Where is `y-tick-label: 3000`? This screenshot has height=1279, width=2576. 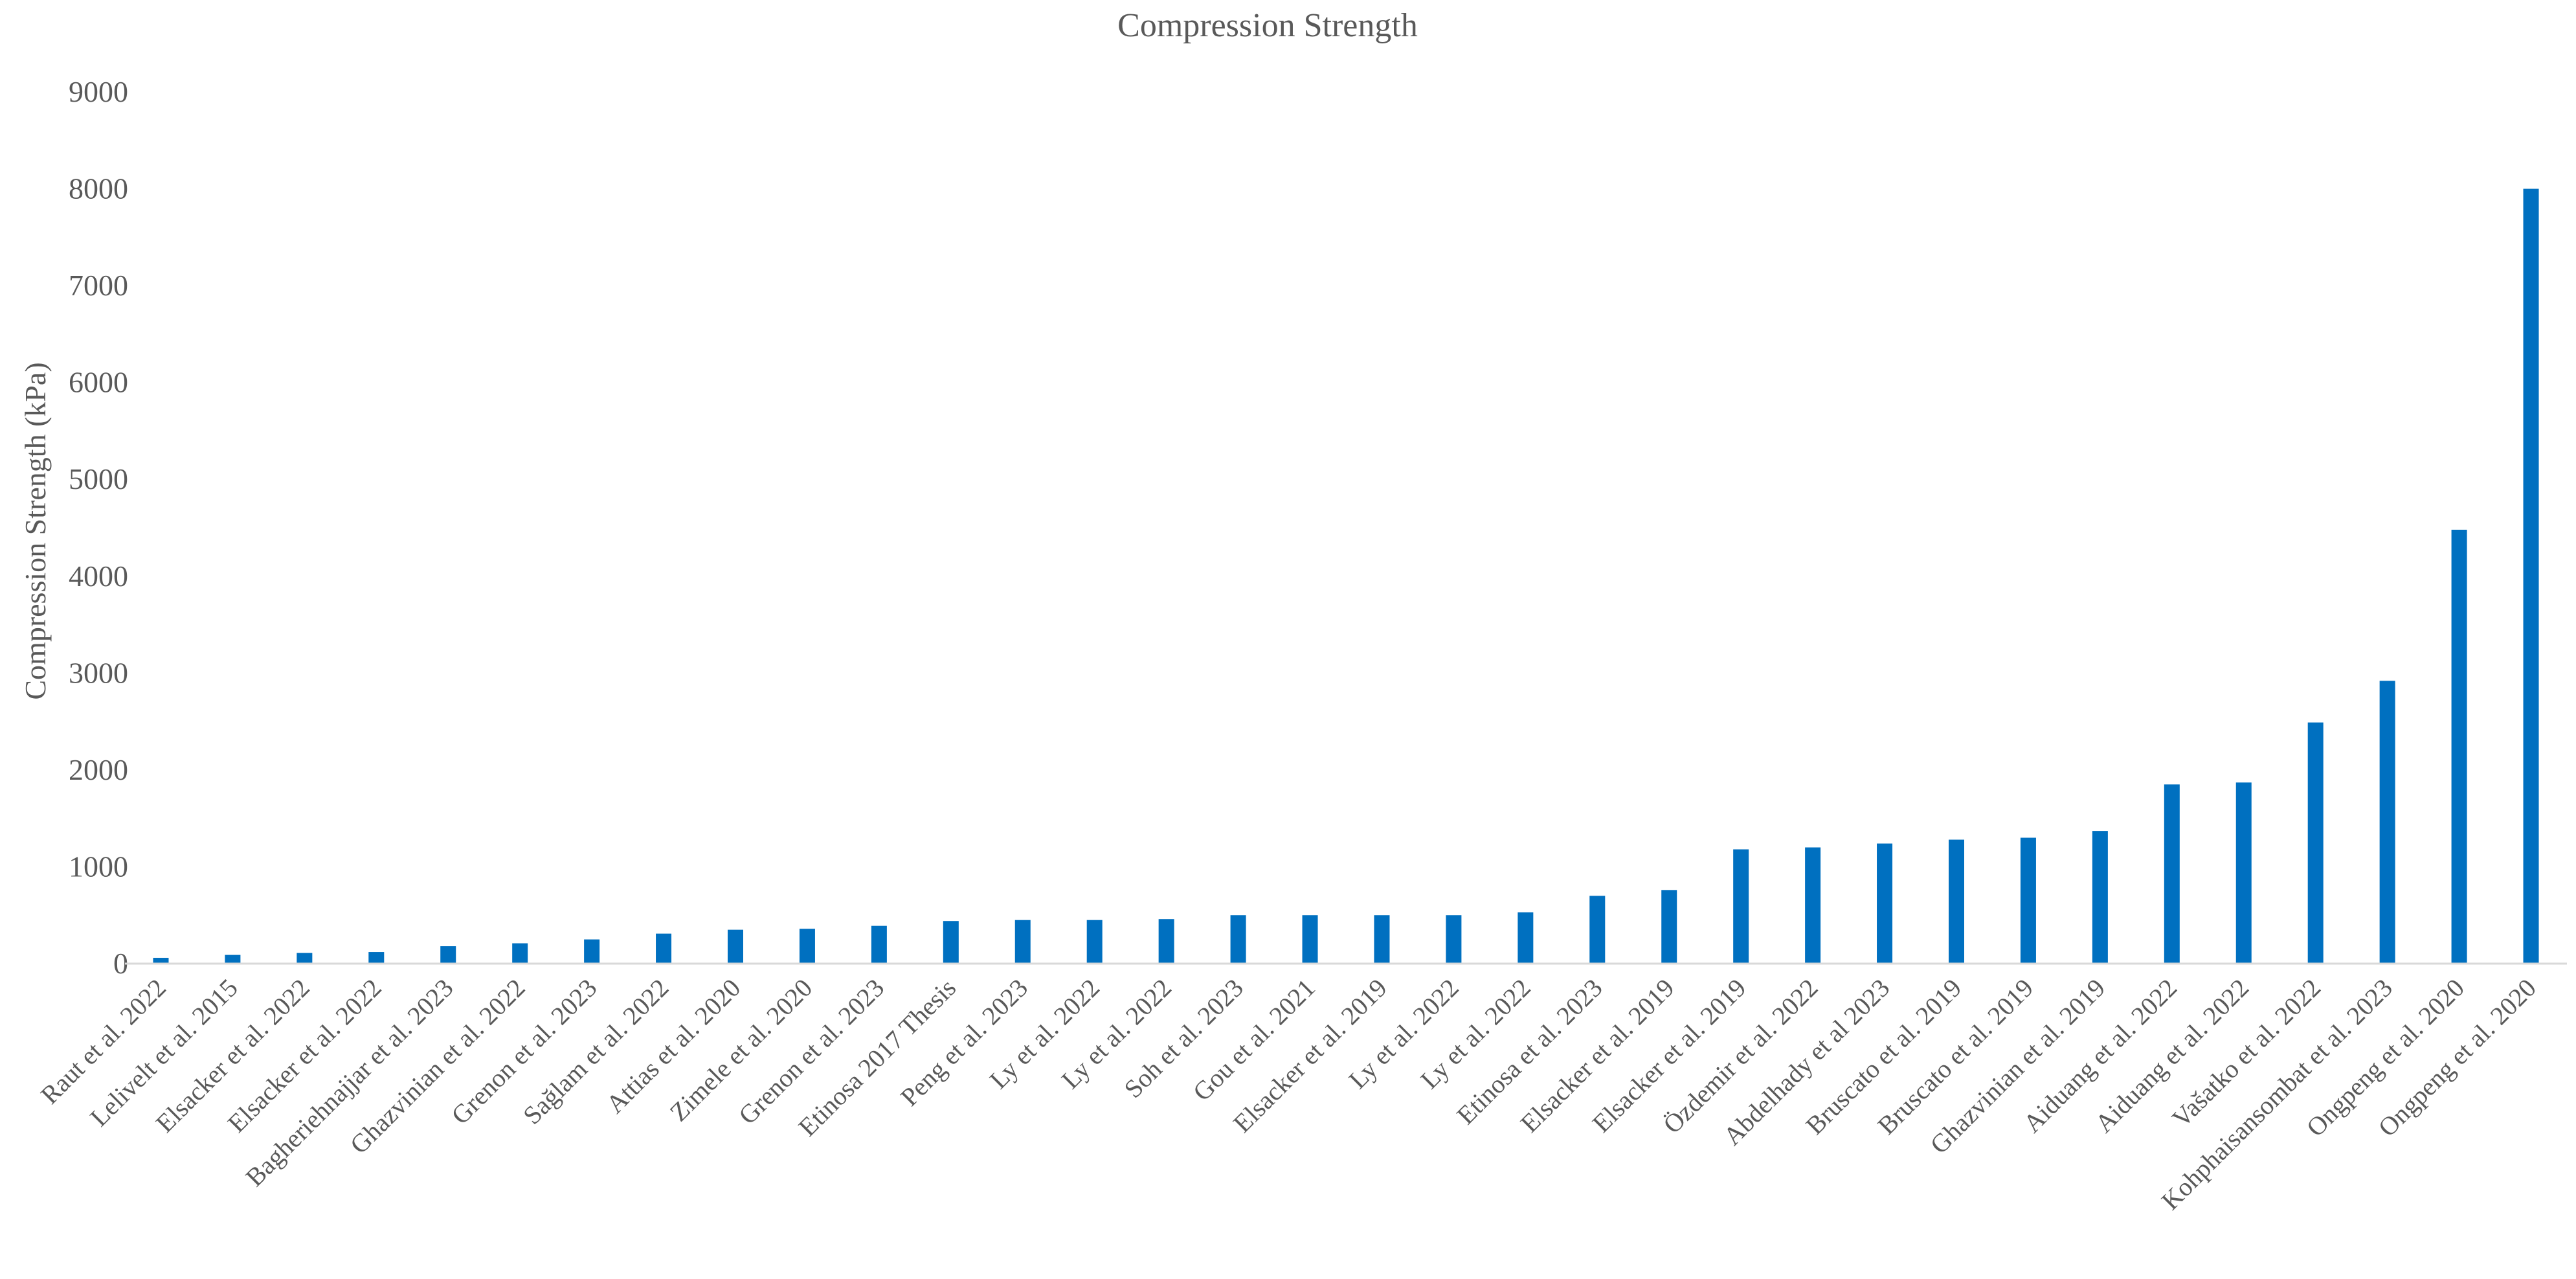
y-tick-label: 3000 is located at coordinates (99, 673).